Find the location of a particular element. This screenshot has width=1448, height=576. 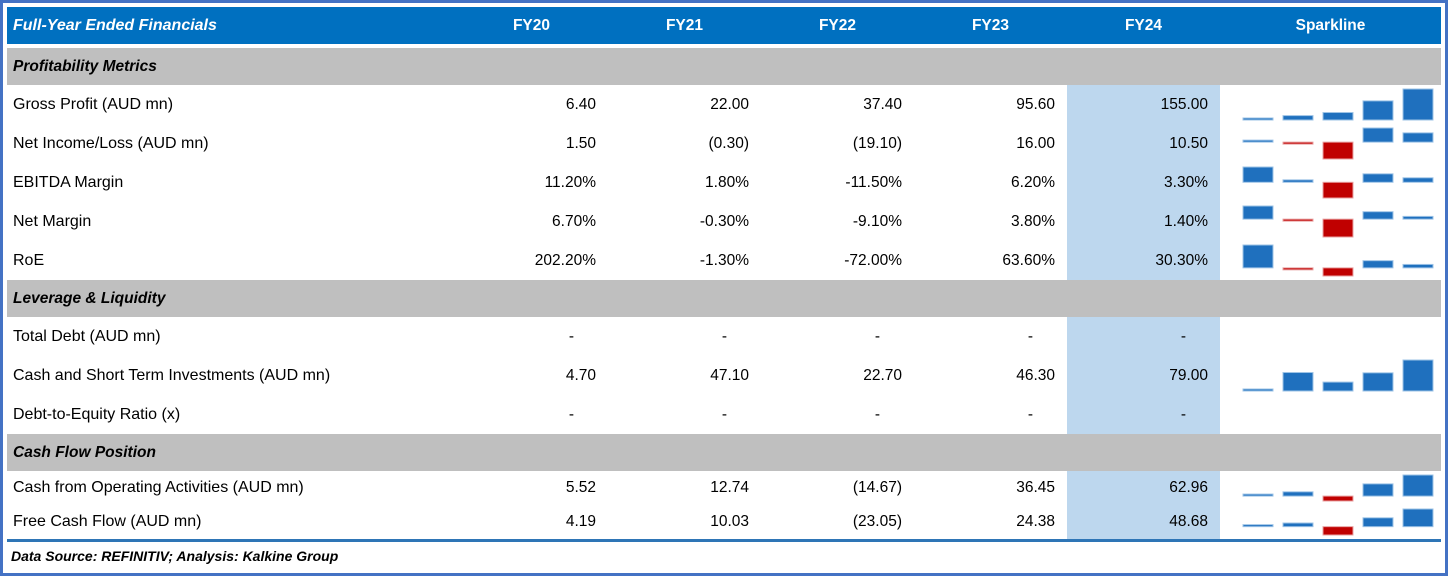

cell-fy21: - is located at coordinates (724, 336).